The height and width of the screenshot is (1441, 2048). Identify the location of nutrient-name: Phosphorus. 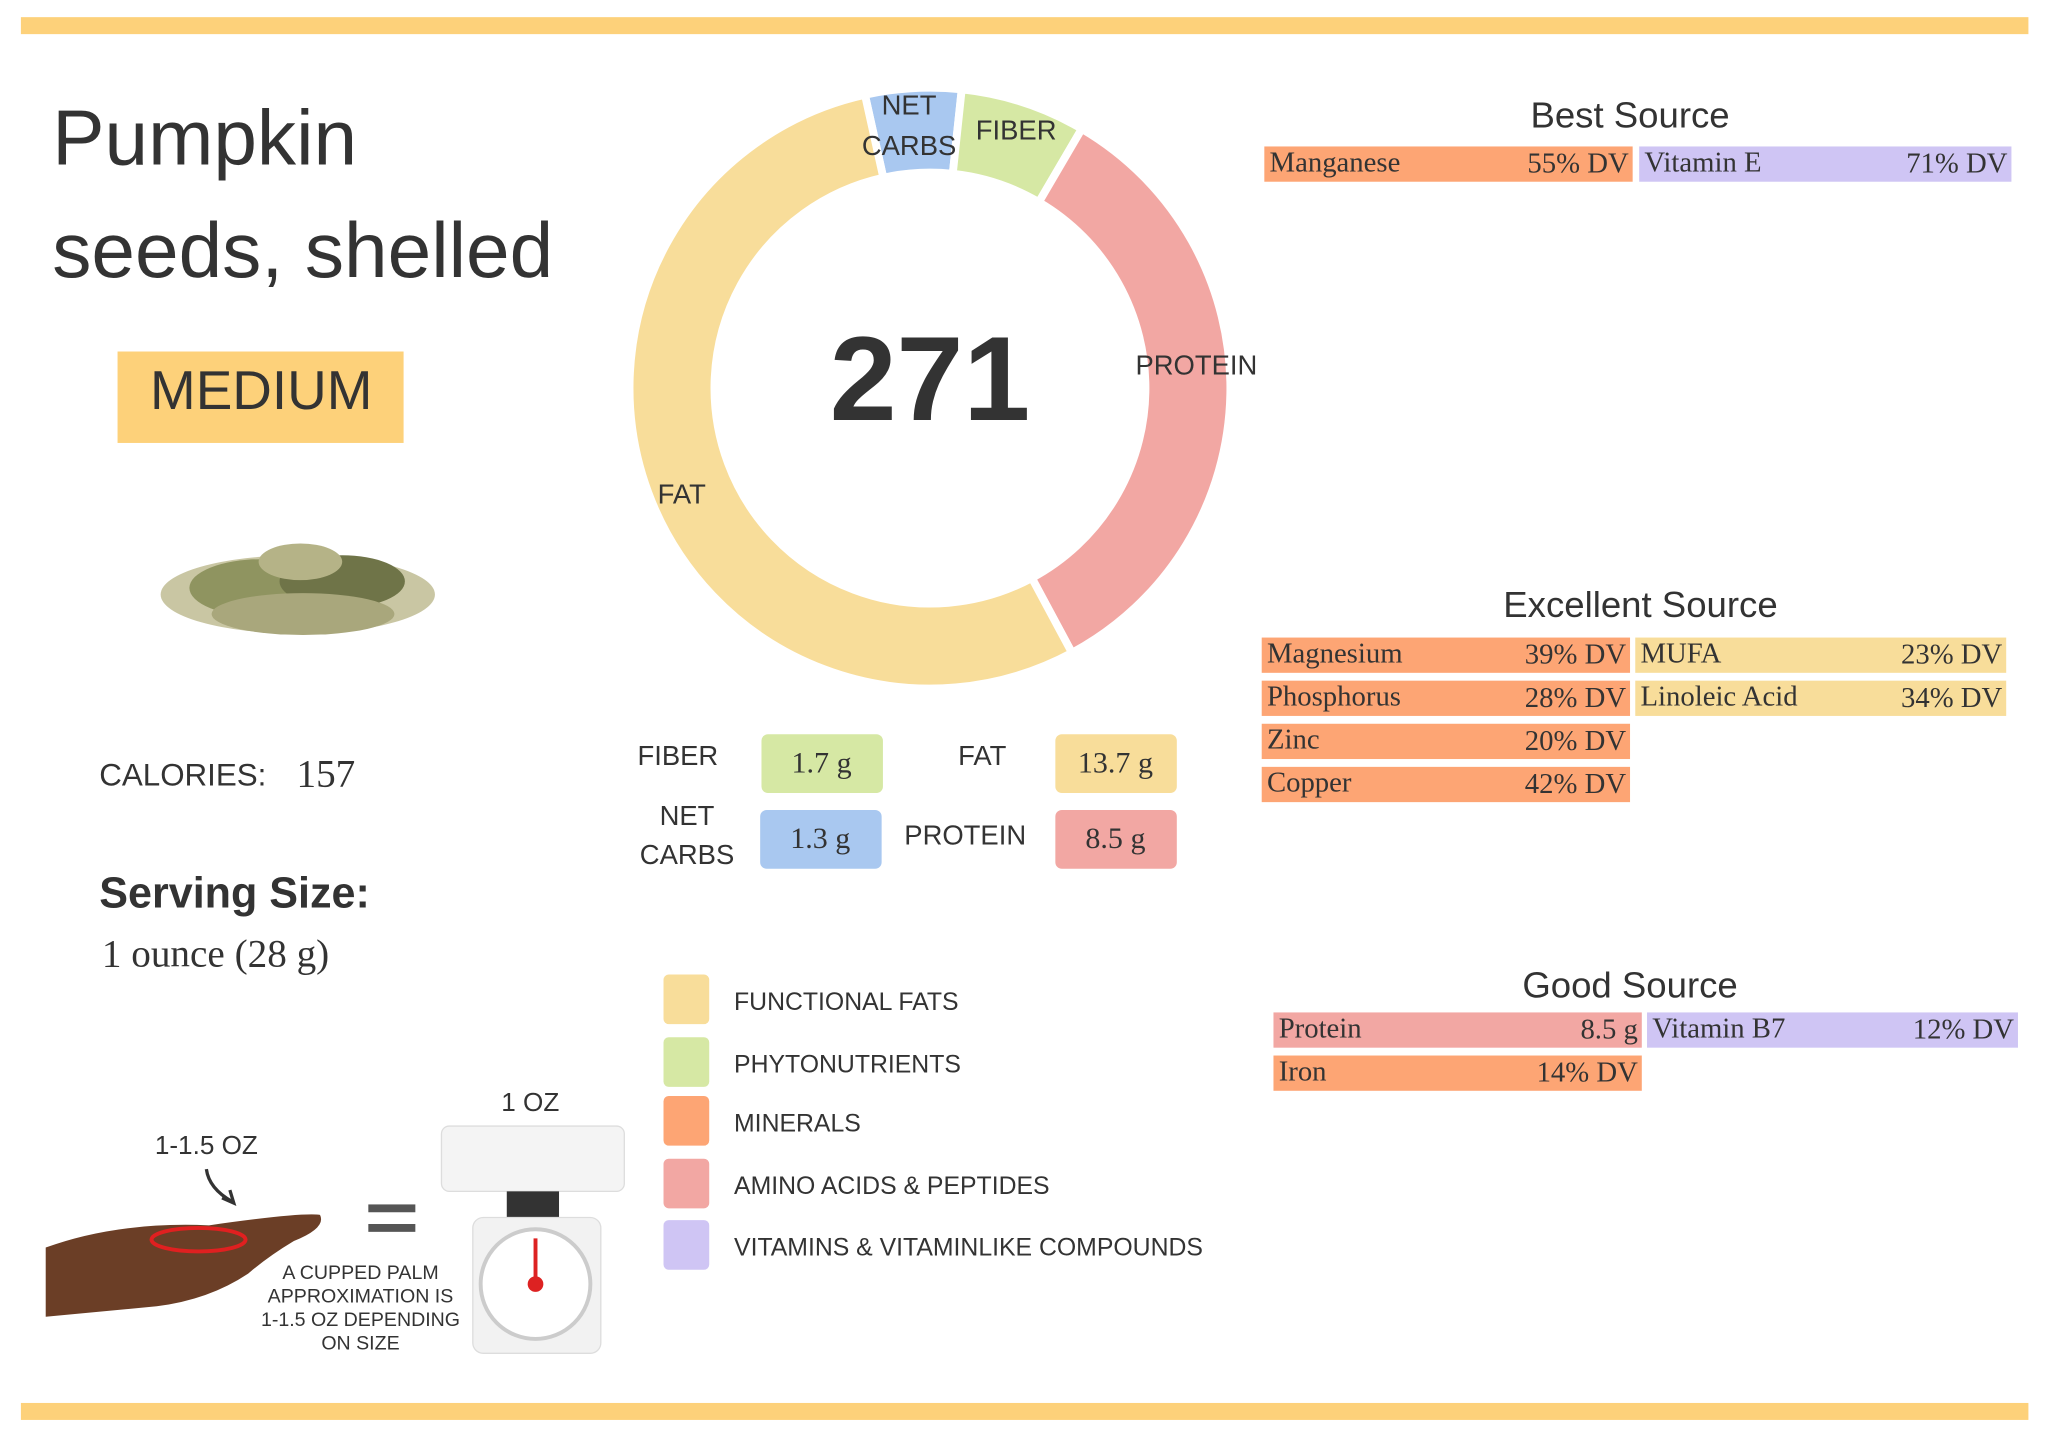
(1334, 697).